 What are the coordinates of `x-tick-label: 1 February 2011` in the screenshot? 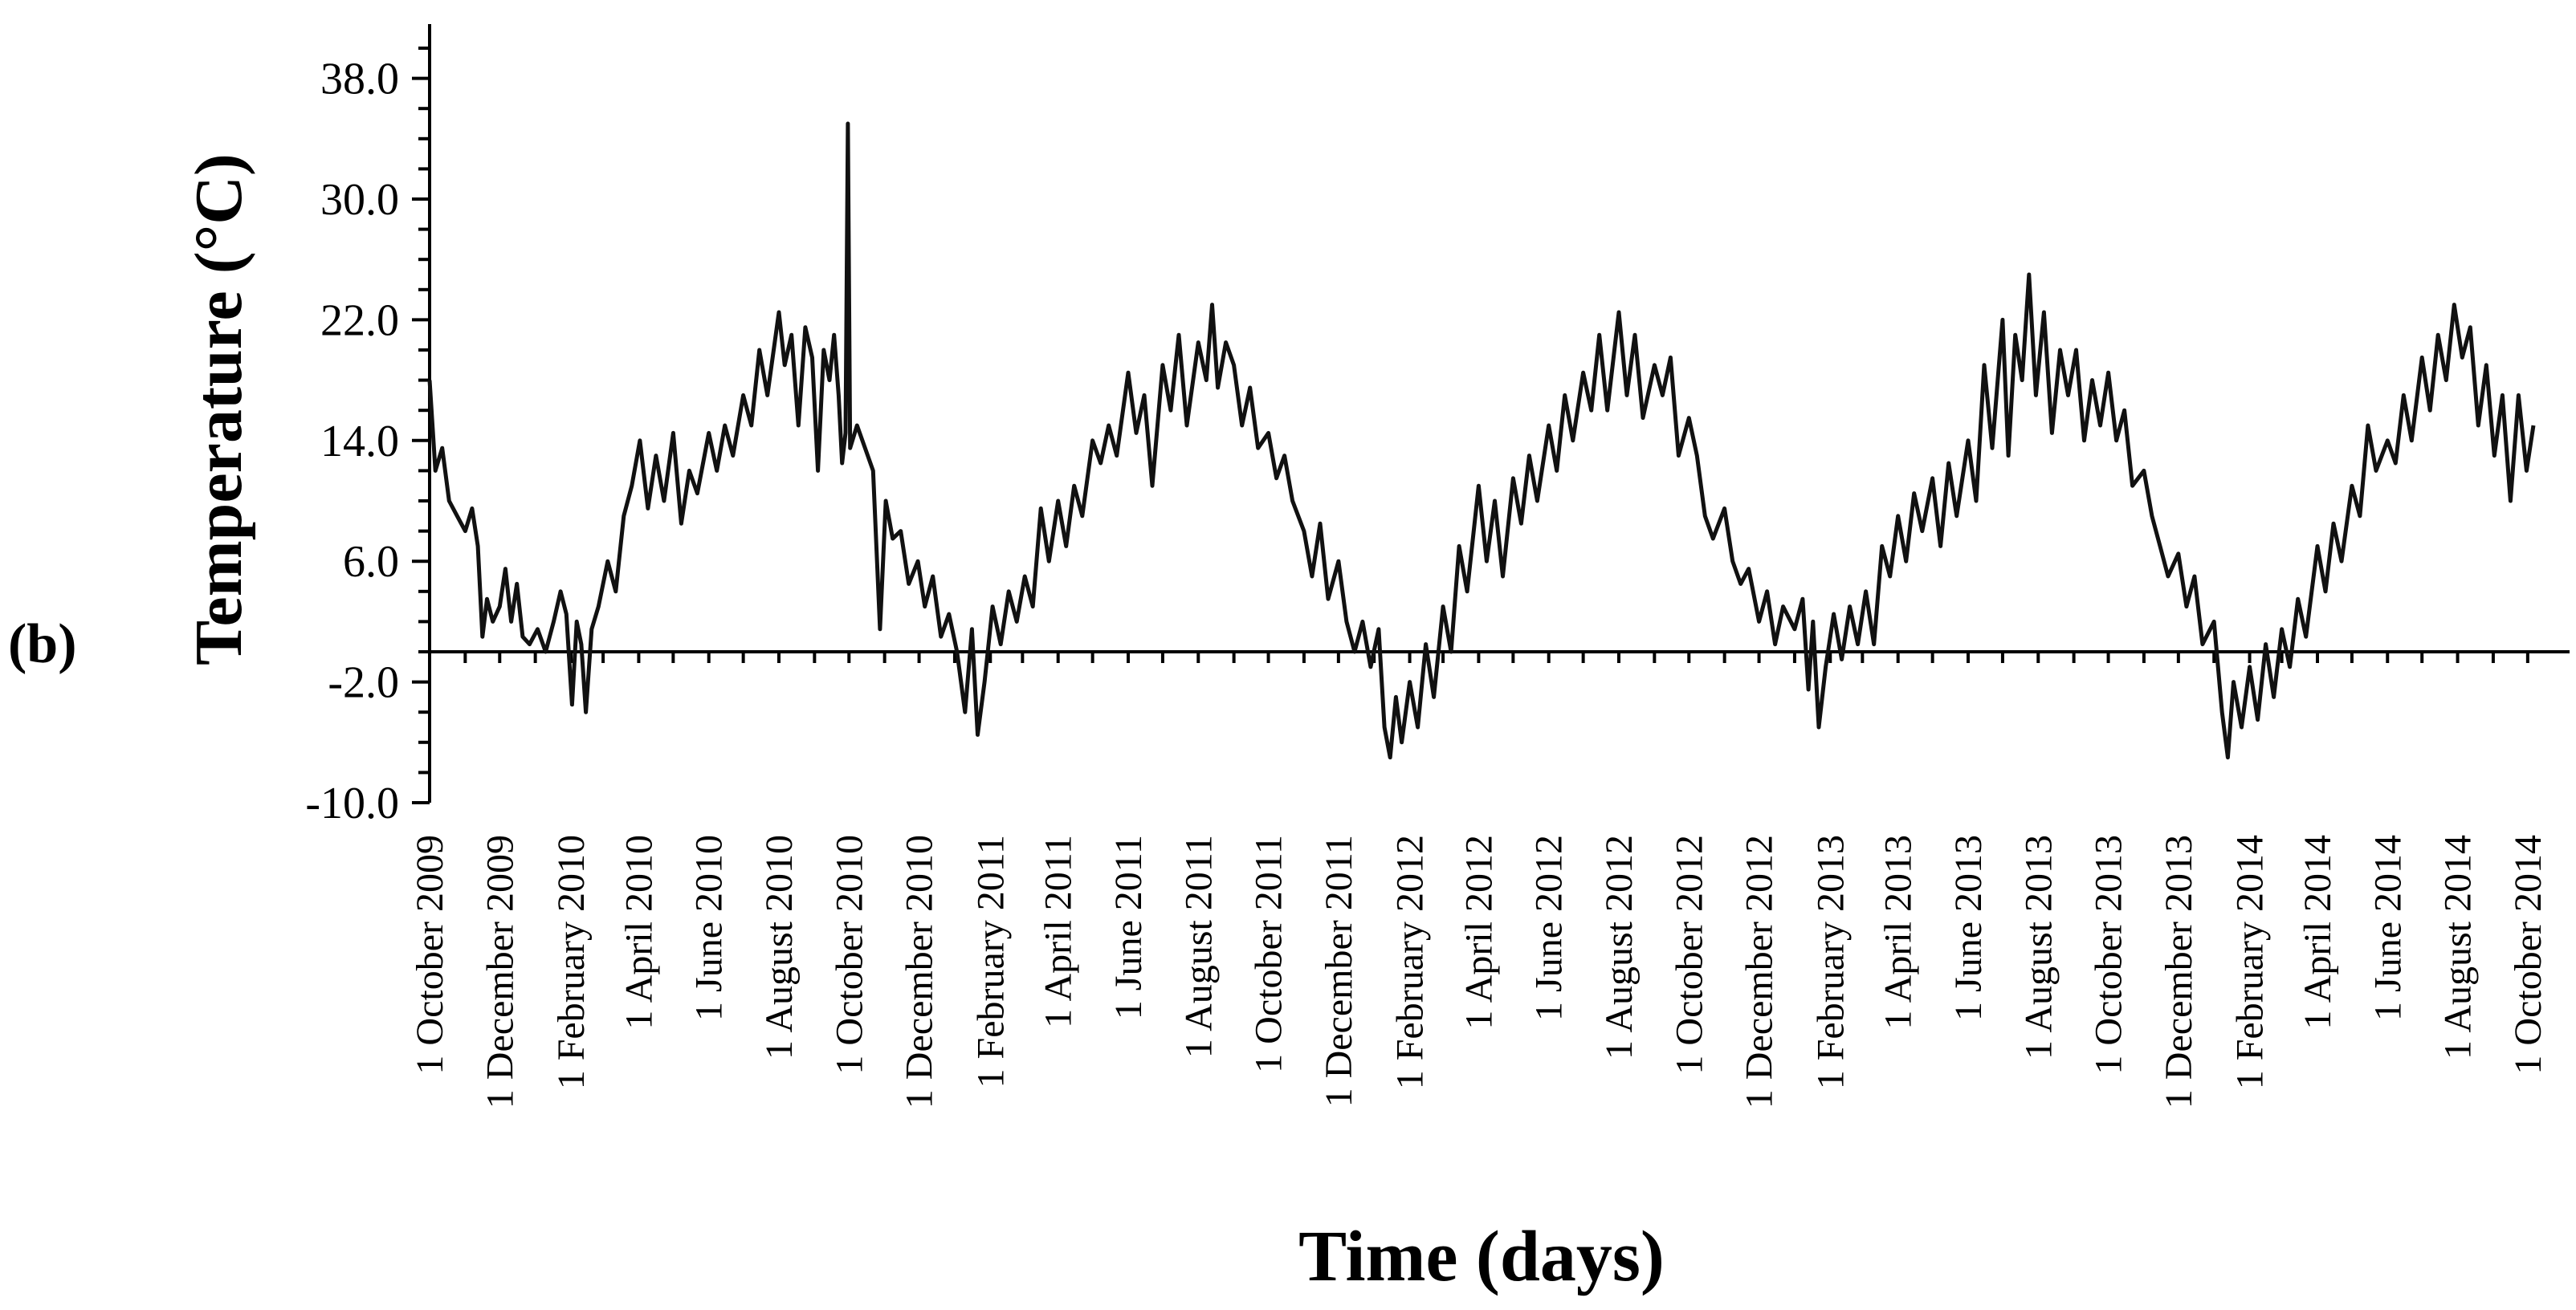 It's located at (990, 961).